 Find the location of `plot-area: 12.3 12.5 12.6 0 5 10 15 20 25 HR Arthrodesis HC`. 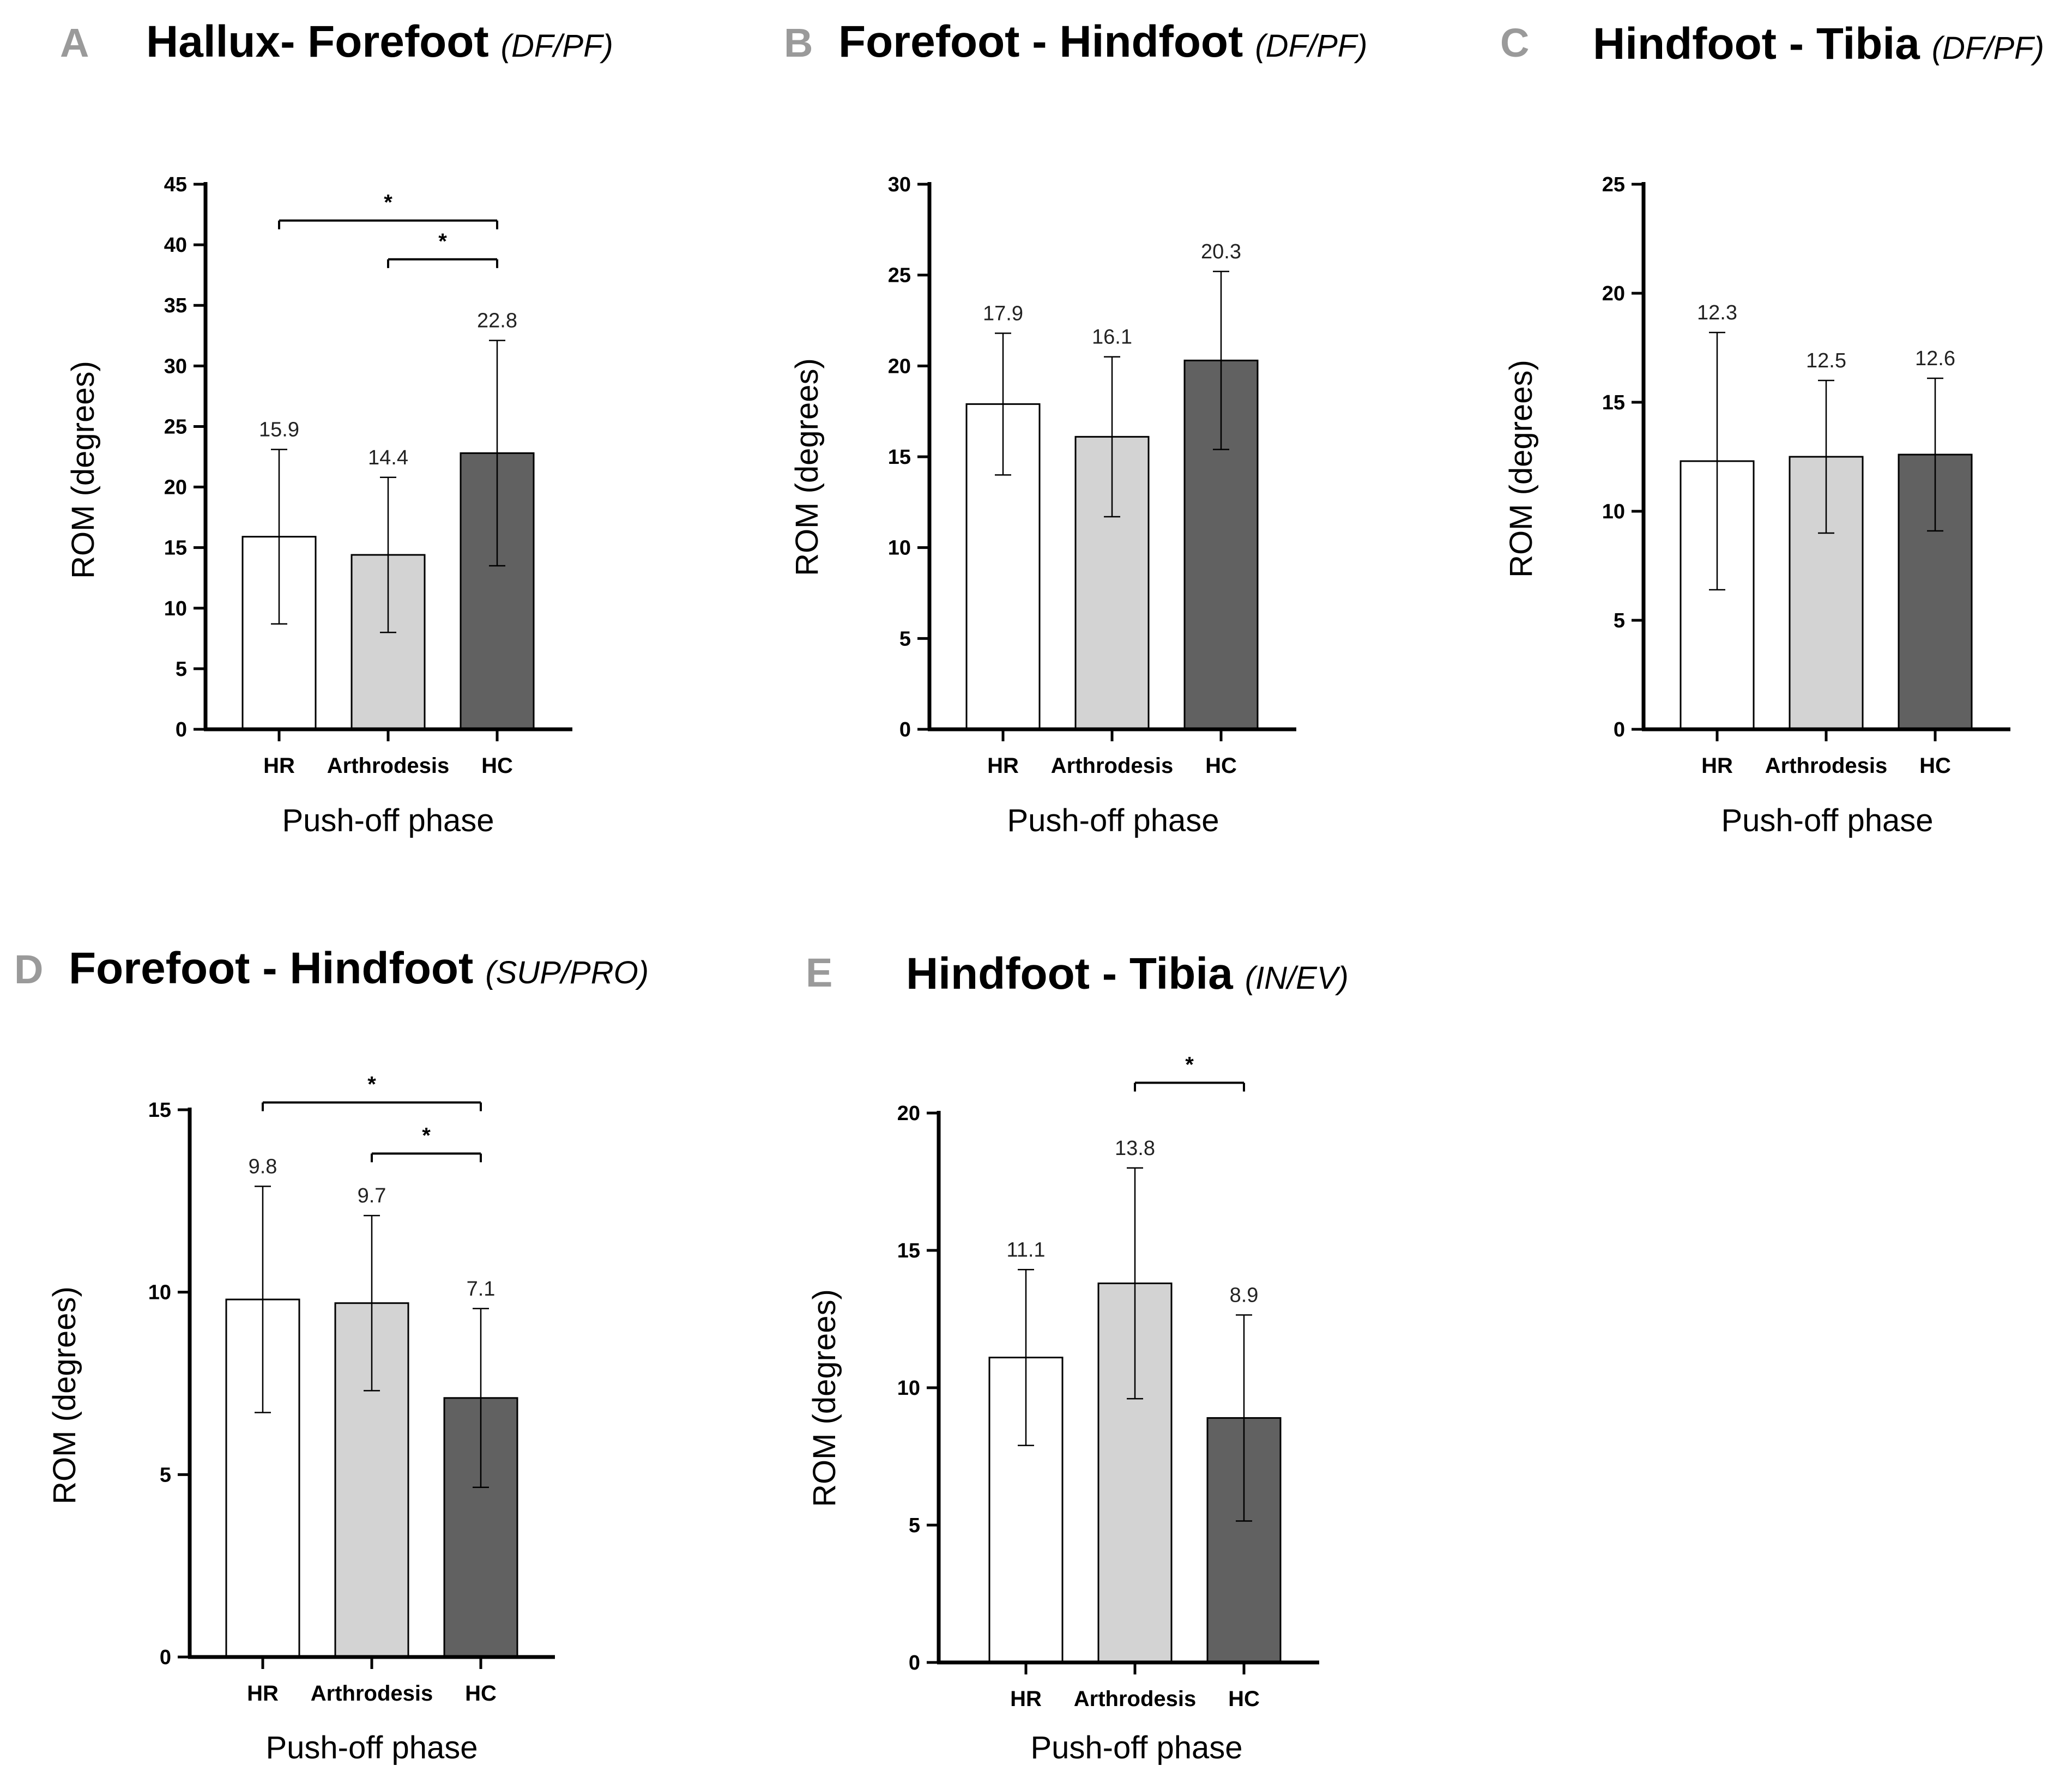

plot-area: 12.3 12.5 12.6 0 5 10 15 20 25 HR Arthrodesis HC is located at coordinates (1806, 475).